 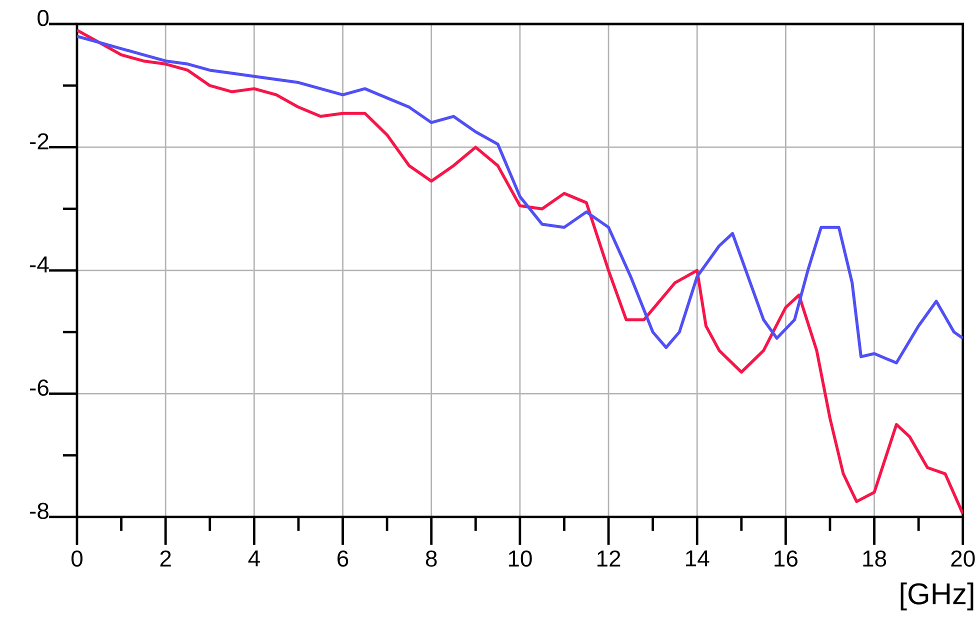 I want to click on x-tick-label: 14, so click(x=698, y=558).